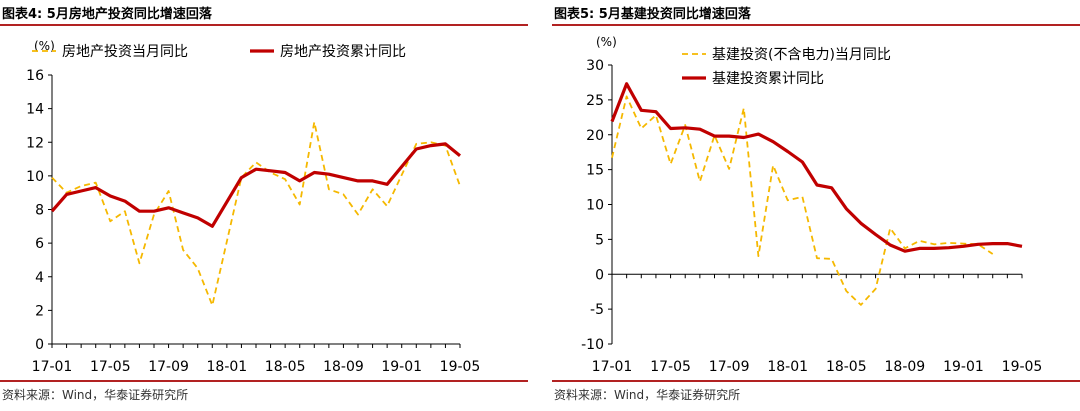 This screenshot has width=1080, height=411. I want to click on y-tick-label: 6, so click(39, 244).